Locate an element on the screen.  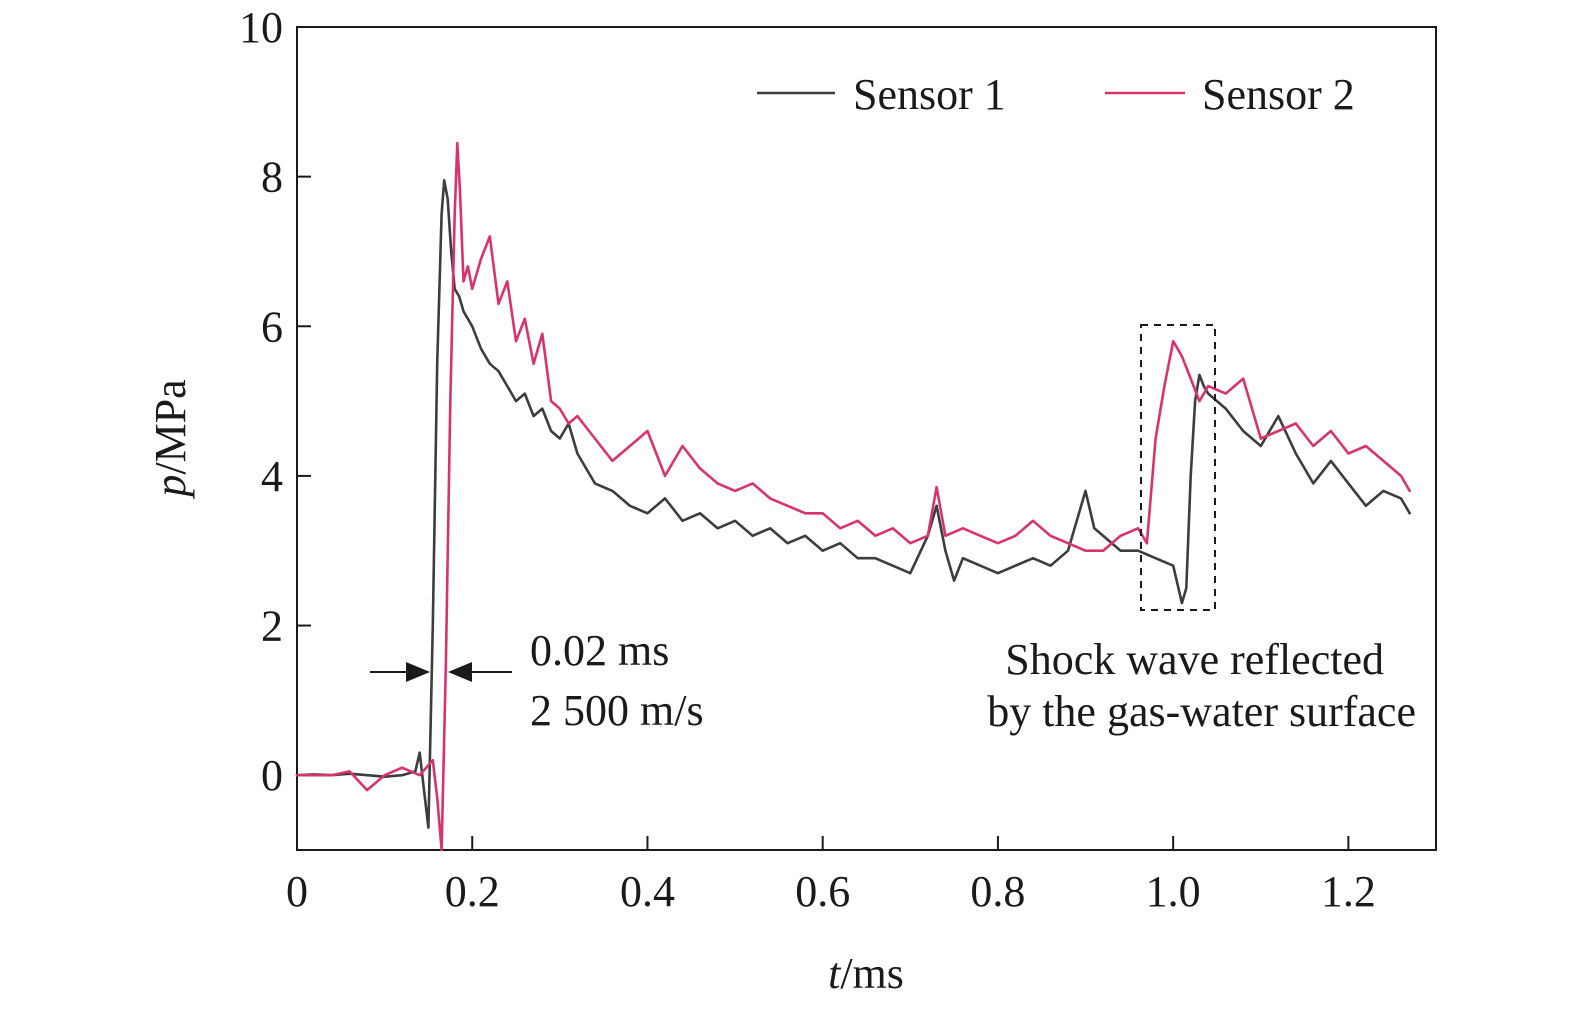
y-tick-label: 10 is located at coordinates (261, 27).